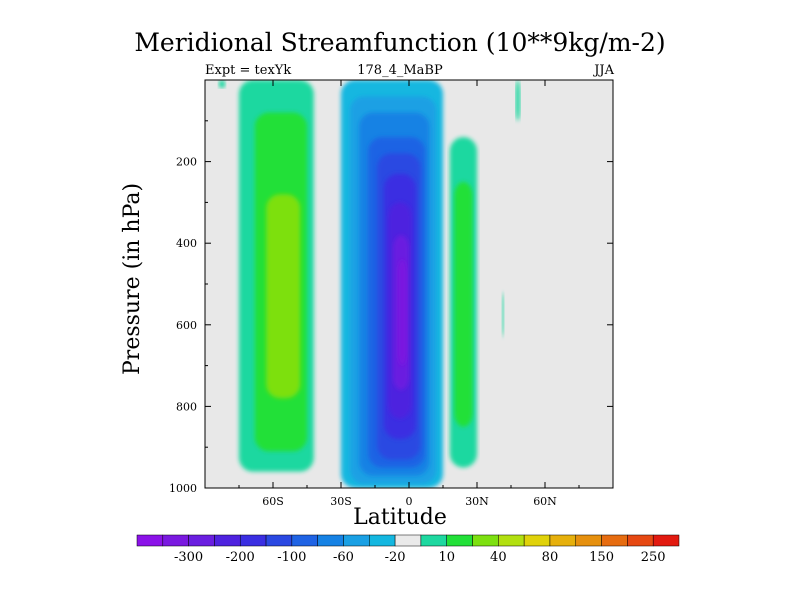  Describe the element at coordinates (186, 243) in the screenshot. I see `y-tick-label: 400` at that location.